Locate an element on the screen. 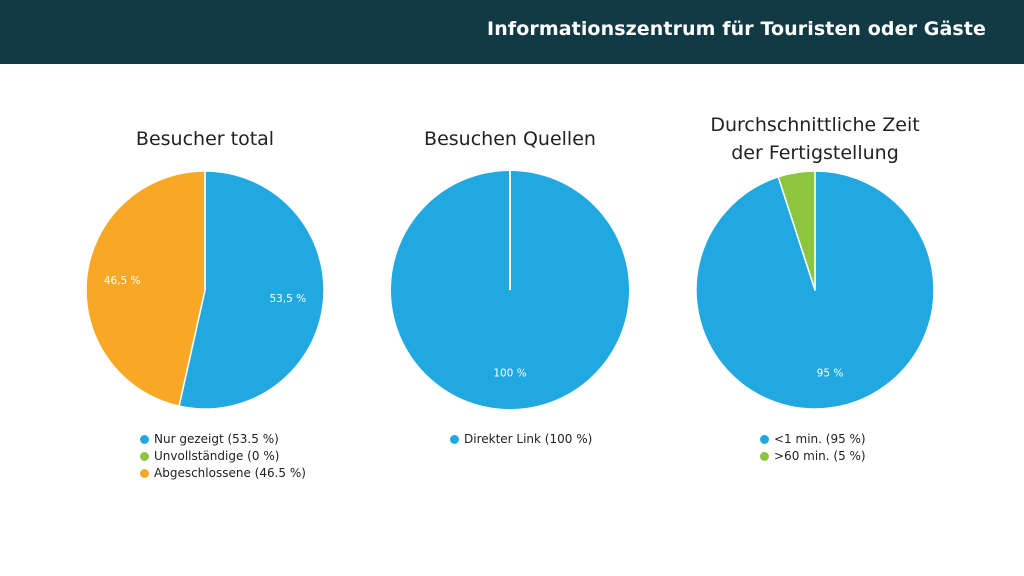 The image size is (1024, 576). pie-slice-60-min is located at coordinates (796, 230).